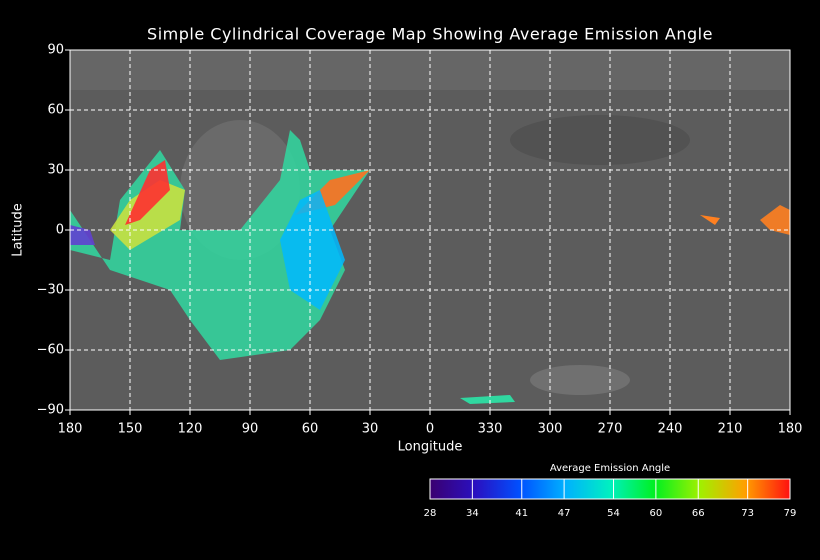  What do you see at coordinates (472, 513) in the screenshot?
I see `colorbar-tick-label: 34` at bounding box center [472, 513].